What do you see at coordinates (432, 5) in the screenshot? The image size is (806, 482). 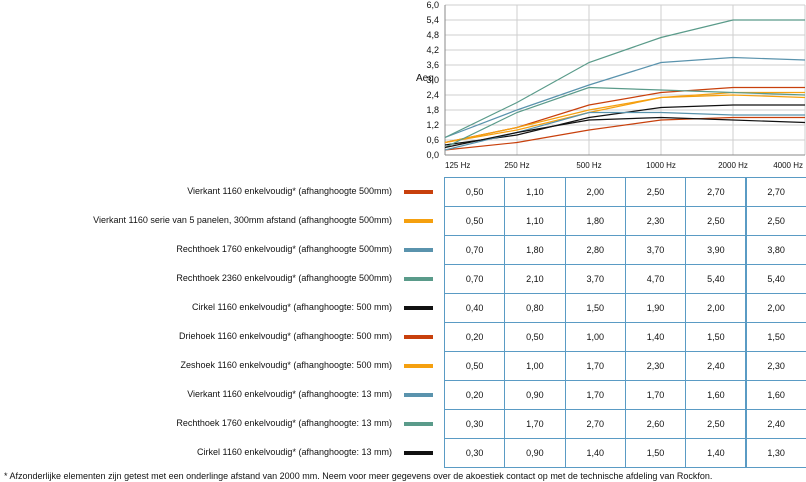 I see `y-tick-label: 6,0` at bounding box center [432, 5].